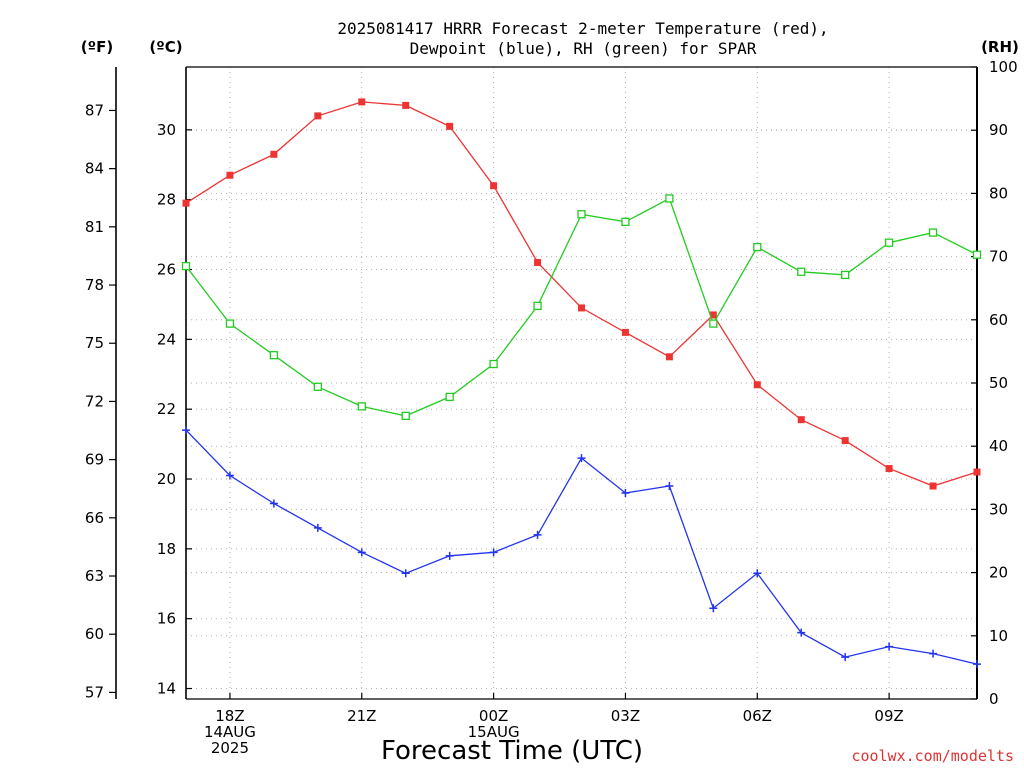 Image resolution: width=1024 pixels, height=768 pixels. I want to click on fahrenheit-tick-label: 69, so click(94, 460).